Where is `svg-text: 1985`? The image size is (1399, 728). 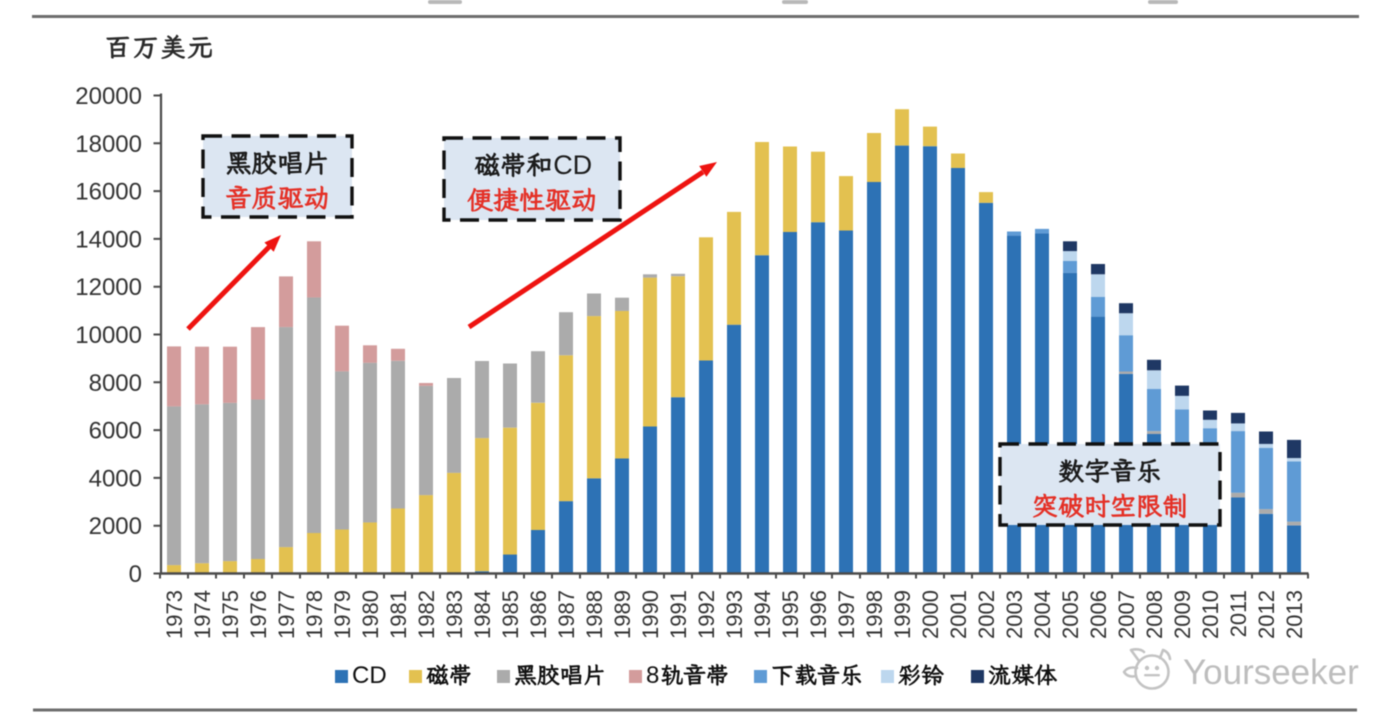
svg-text: 1985 is located at coordinates (510, 614).